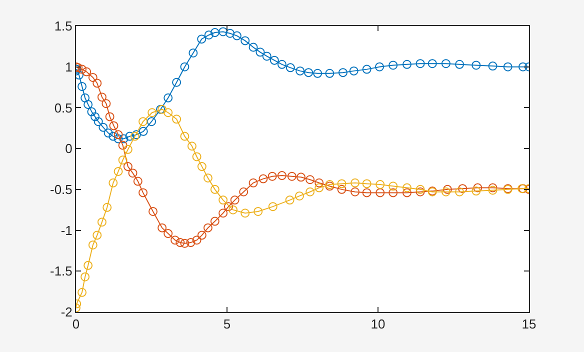 Image resolution: width=584 pixels, height=352 pixels. Describe the element at coordinates (61, 271) in the screenshot. I see `y-tick-label: -1.5` at that location.